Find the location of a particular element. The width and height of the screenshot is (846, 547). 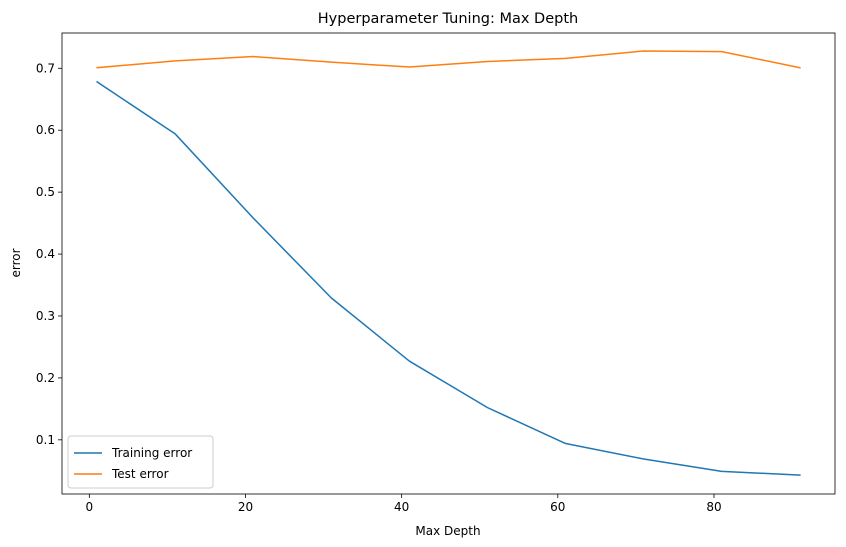

legend-box is located at coordinates (140, 462).